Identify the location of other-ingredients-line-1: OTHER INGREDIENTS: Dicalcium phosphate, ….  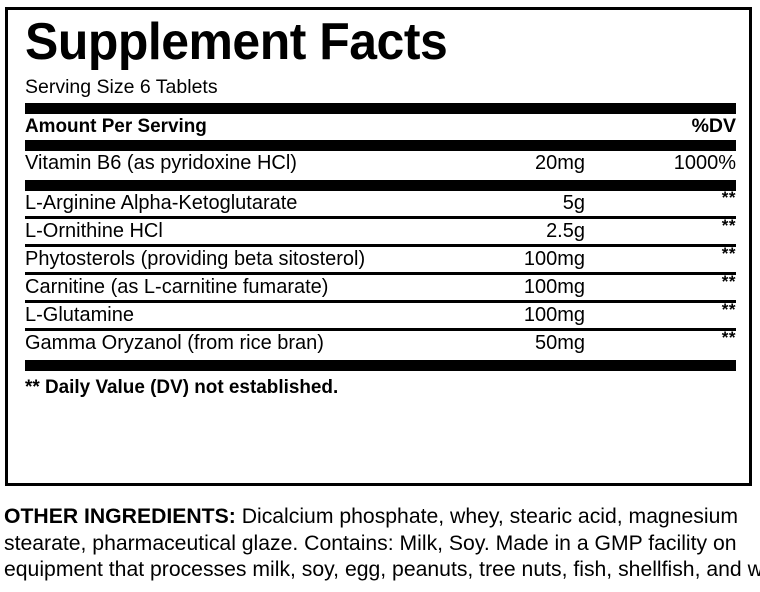
(375, 516).